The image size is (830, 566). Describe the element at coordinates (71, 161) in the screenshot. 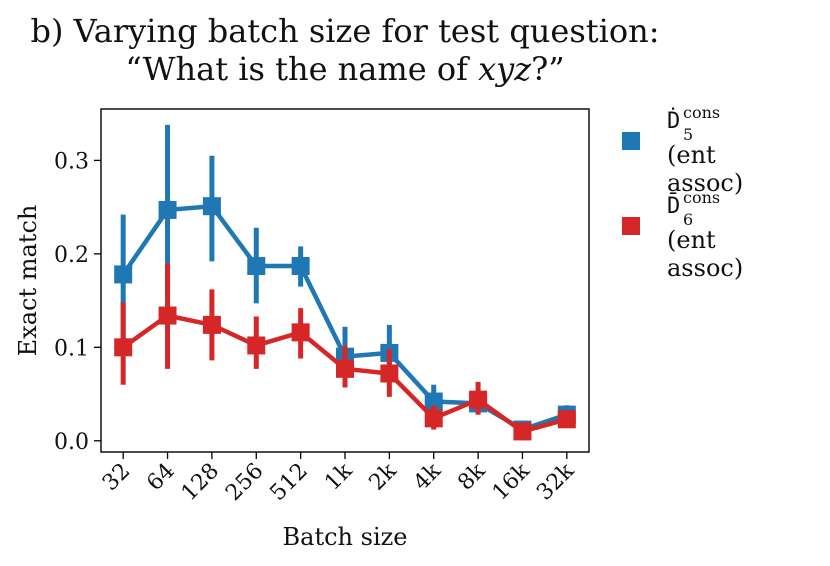

I see `y-tick-label: 0.3` at that location.